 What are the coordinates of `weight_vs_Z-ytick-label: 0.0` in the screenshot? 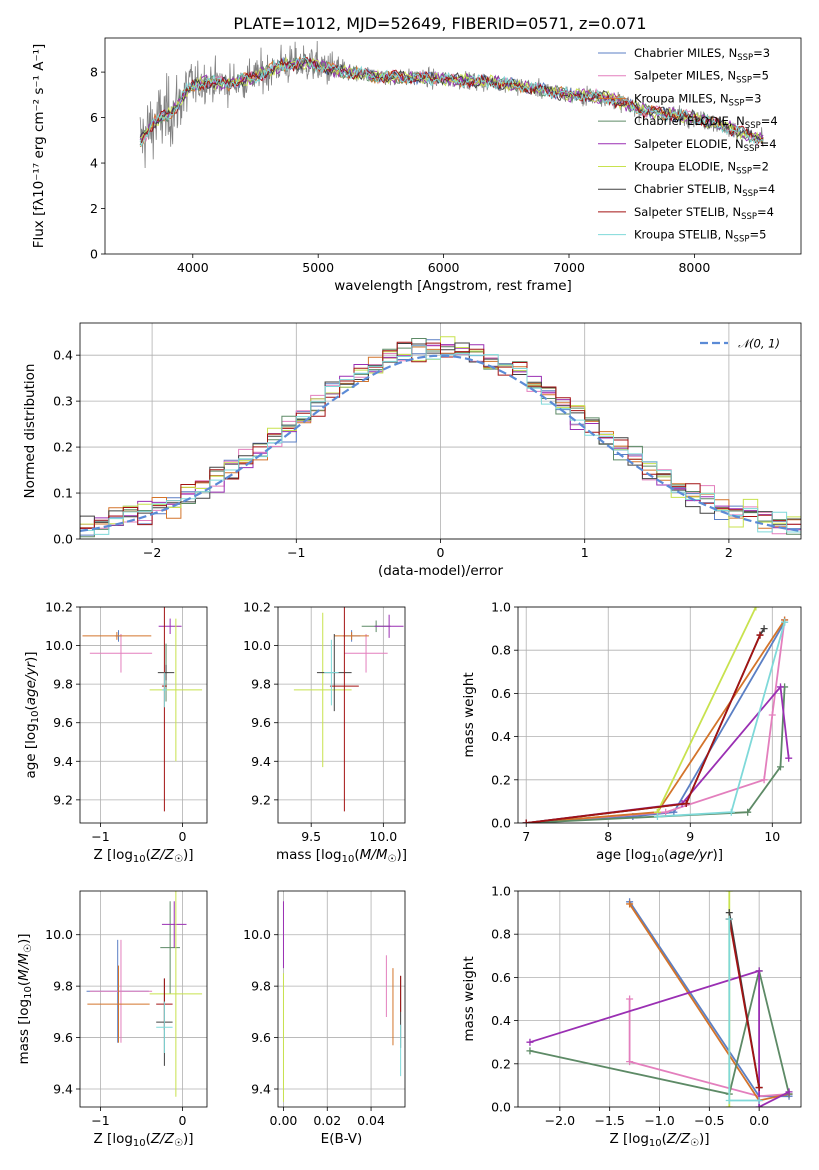 It's located at (501, 1107).